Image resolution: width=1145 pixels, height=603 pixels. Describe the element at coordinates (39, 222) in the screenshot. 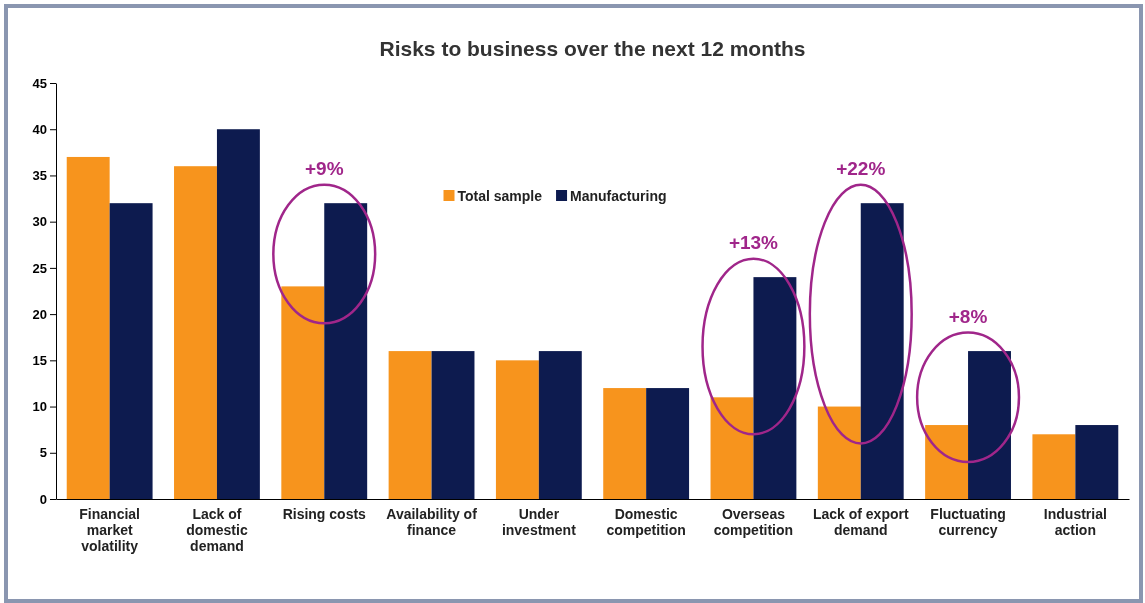

I see `y-tick-label: 30` at that location.